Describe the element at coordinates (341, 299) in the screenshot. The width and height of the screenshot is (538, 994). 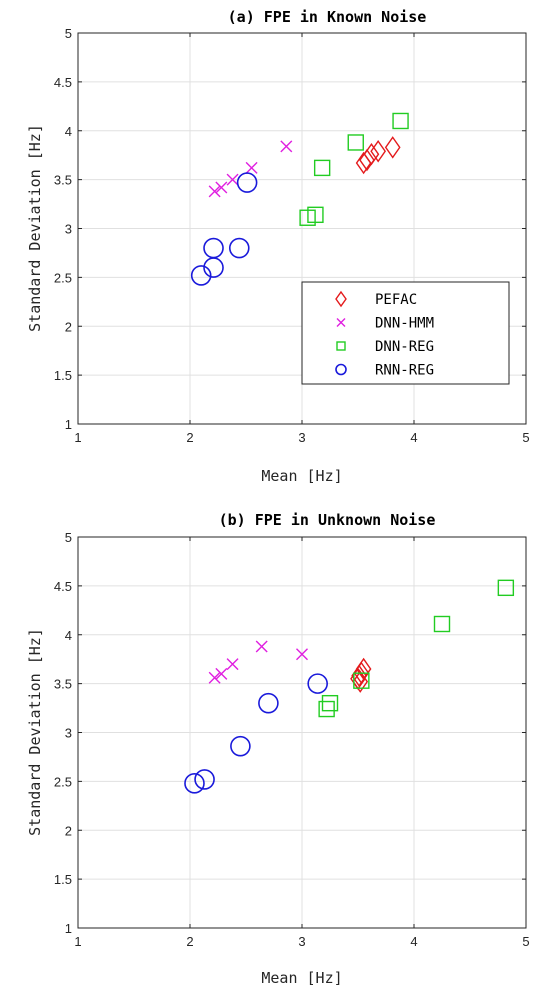
I see `legend-marker-pefac` at that location.